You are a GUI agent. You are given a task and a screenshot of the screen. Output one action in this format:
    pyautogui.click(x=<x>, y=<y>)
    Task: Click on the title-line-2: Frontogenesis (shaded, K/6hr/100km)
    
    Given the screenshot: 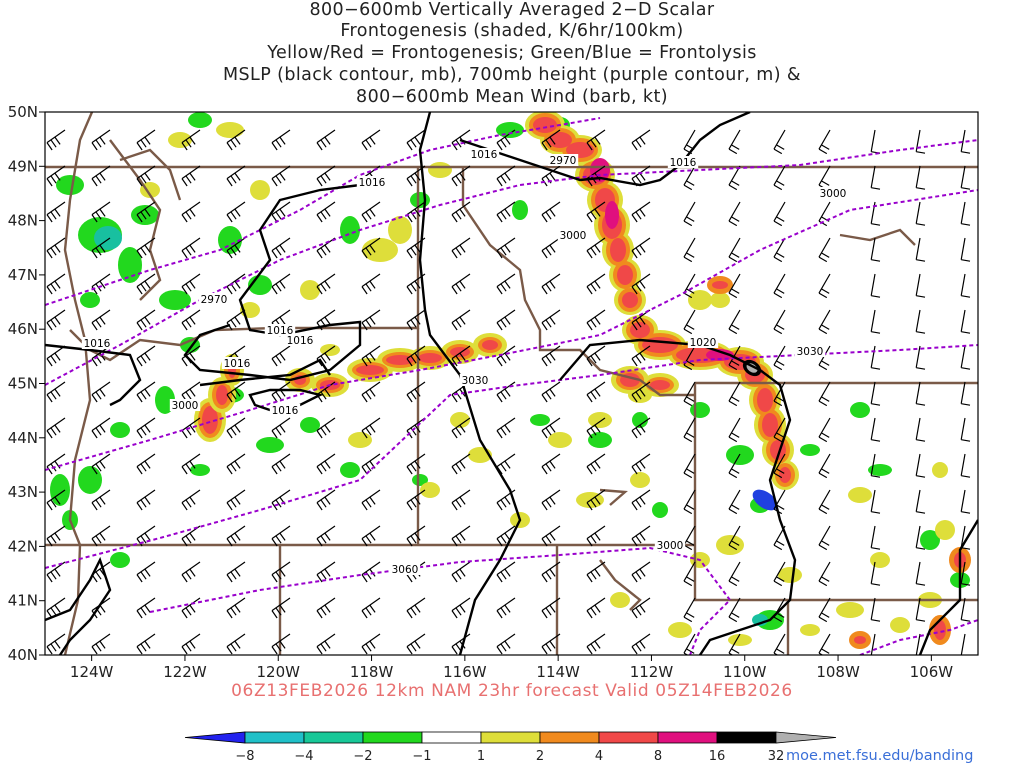 What is the action you would take?
    pyautogui.click(x=512, y=31)
    